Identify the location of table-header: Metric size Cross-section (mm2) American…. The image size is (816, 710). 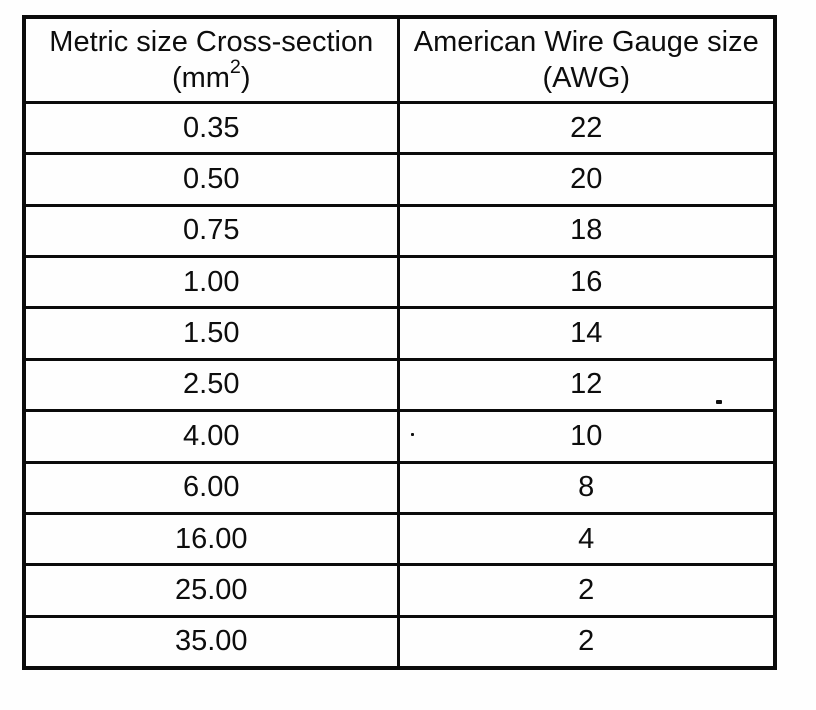
(399, 60).